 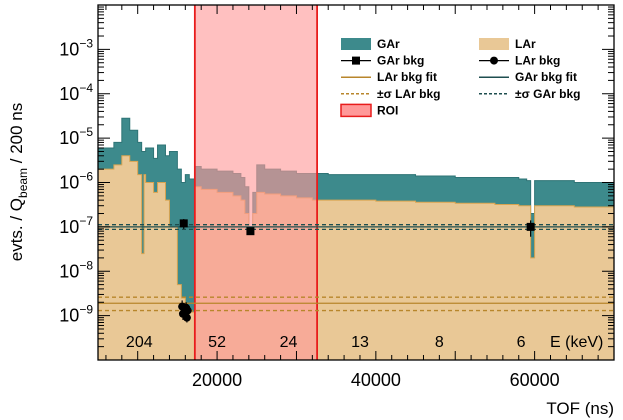 What do you see at coordinates (76, 269) in the screenshot?
I see `y-tick-label: 10⁻⁸` at bounding box center [76, 269].